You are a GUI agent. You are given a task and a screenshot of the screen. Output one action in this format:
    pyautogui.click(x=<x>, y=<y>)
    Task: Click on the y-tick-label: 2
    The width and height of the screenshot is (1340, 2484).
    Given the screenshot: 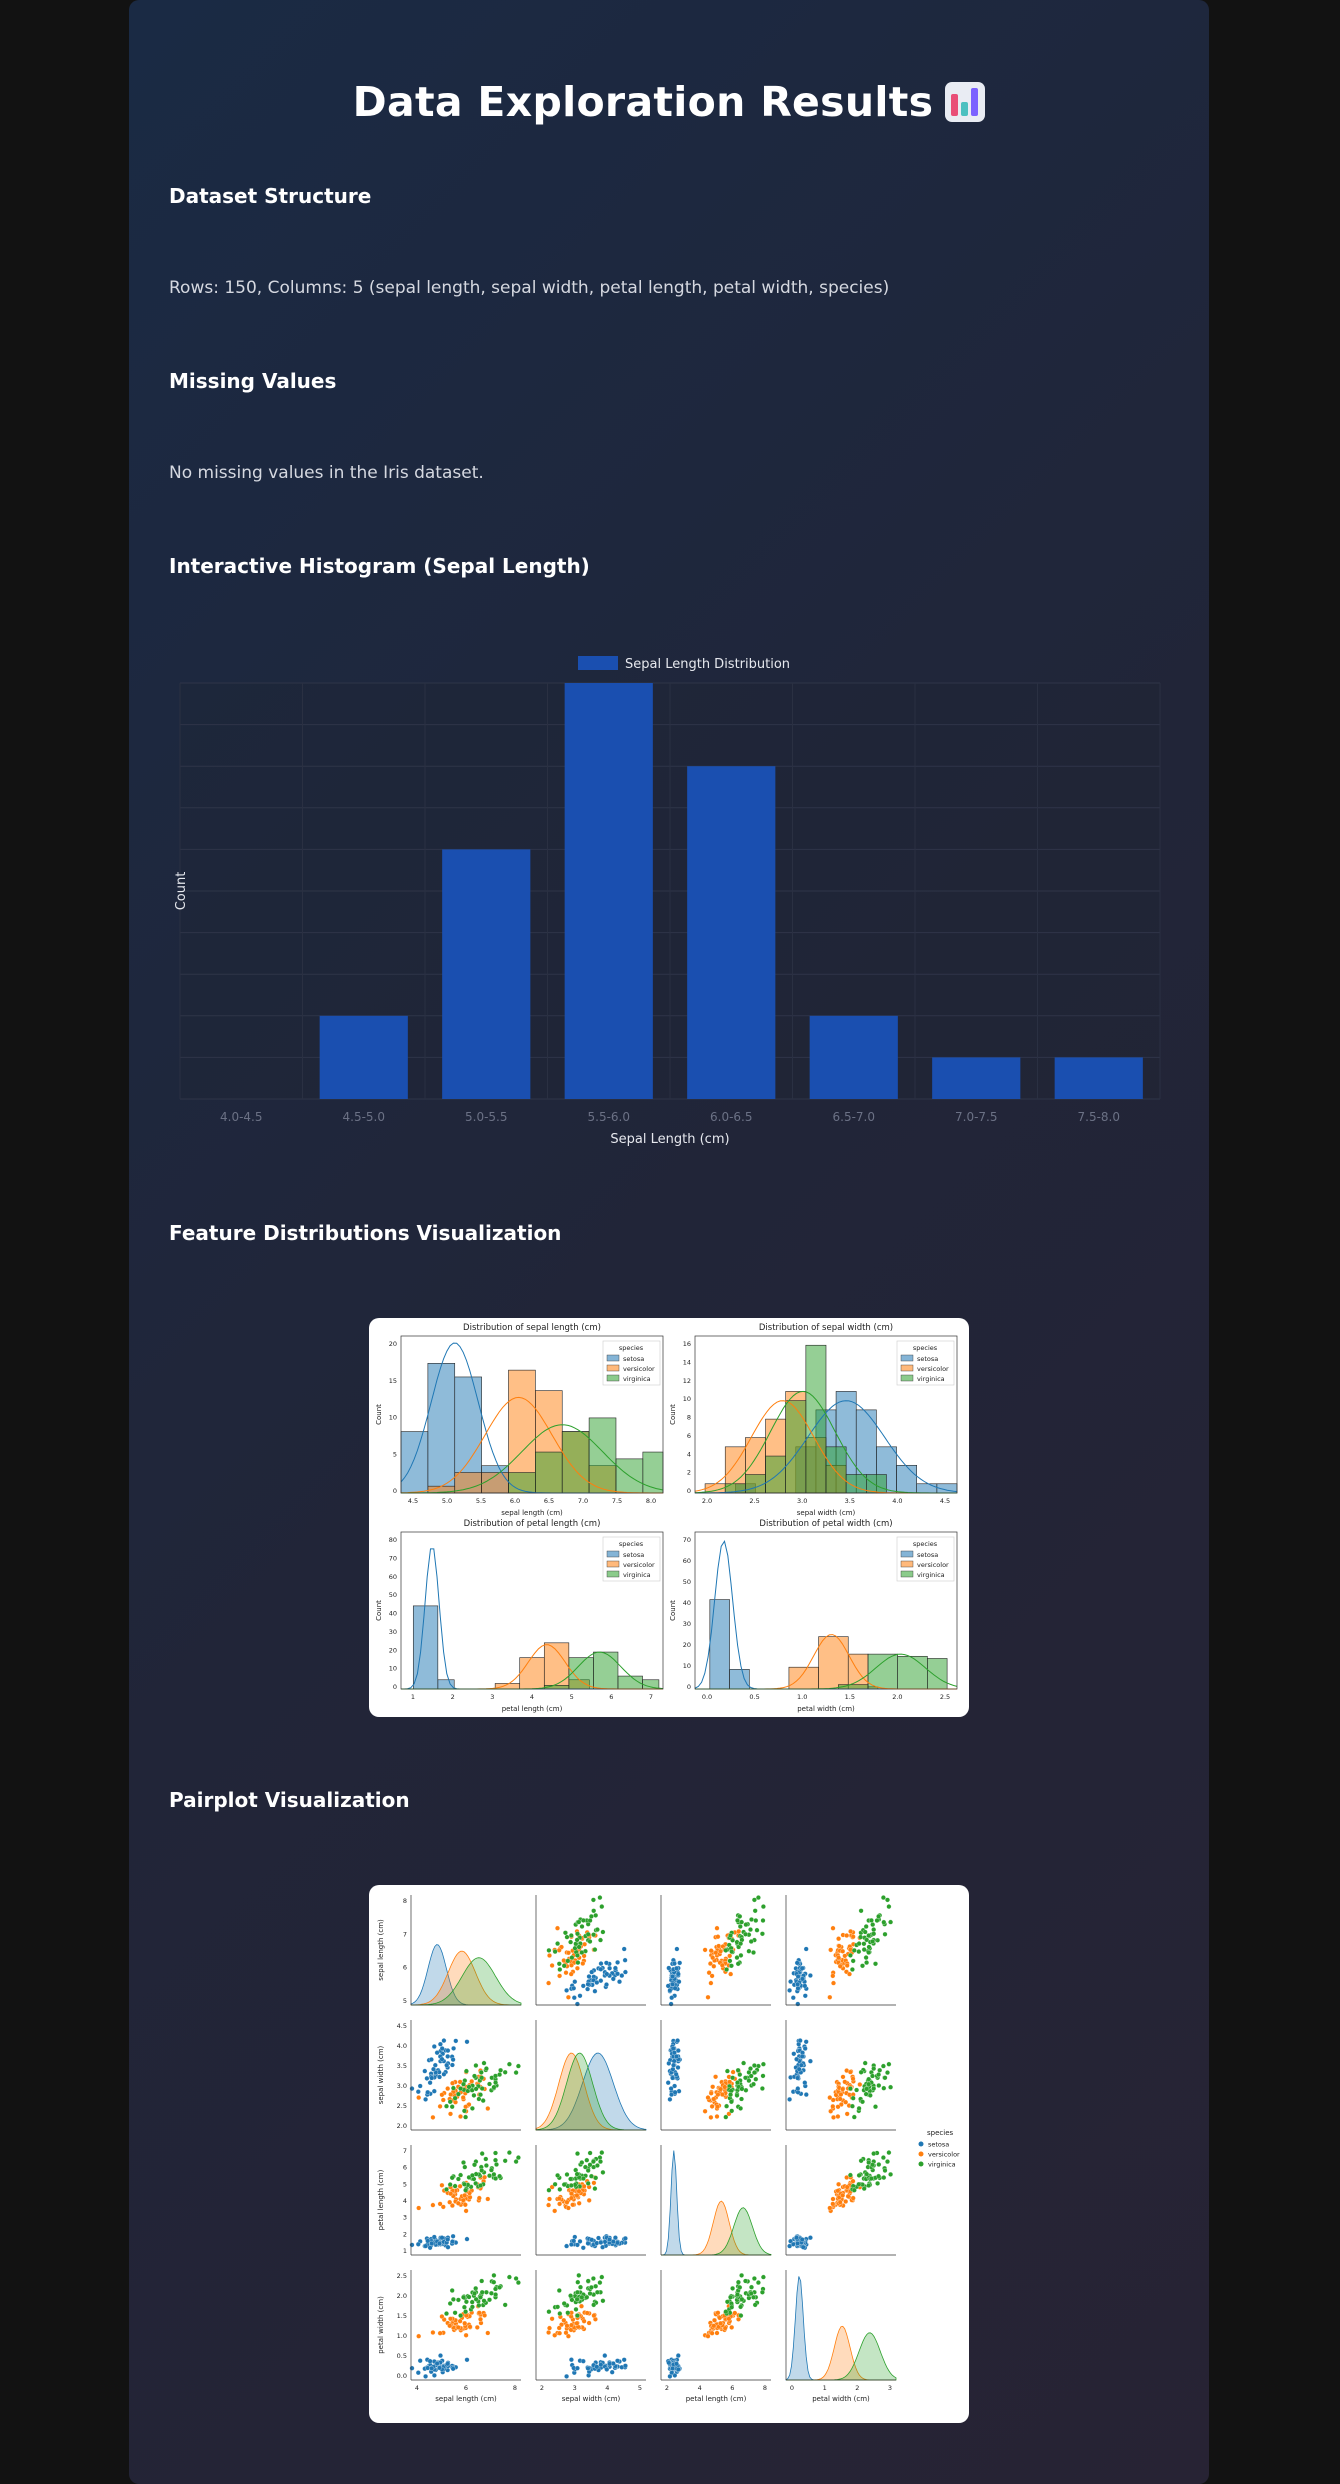 What is the action you would take?
    pyautogui.click(x=405, y=2234)
    